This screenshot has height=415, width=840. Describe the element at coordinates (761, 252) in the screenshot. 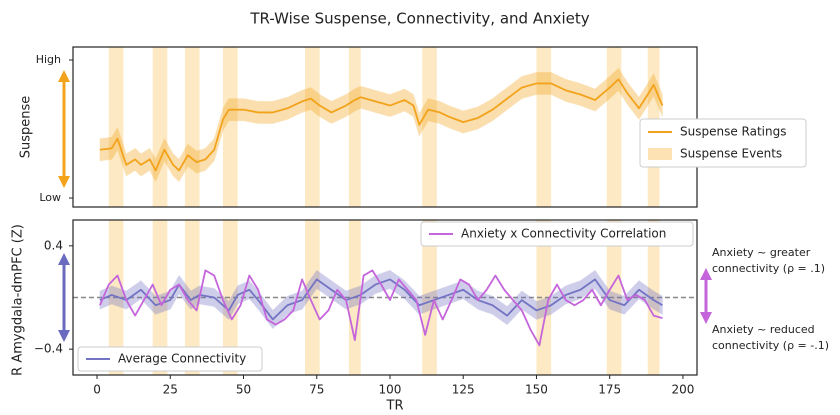

I see `annotation: Anxiety ~ greater` at that location.